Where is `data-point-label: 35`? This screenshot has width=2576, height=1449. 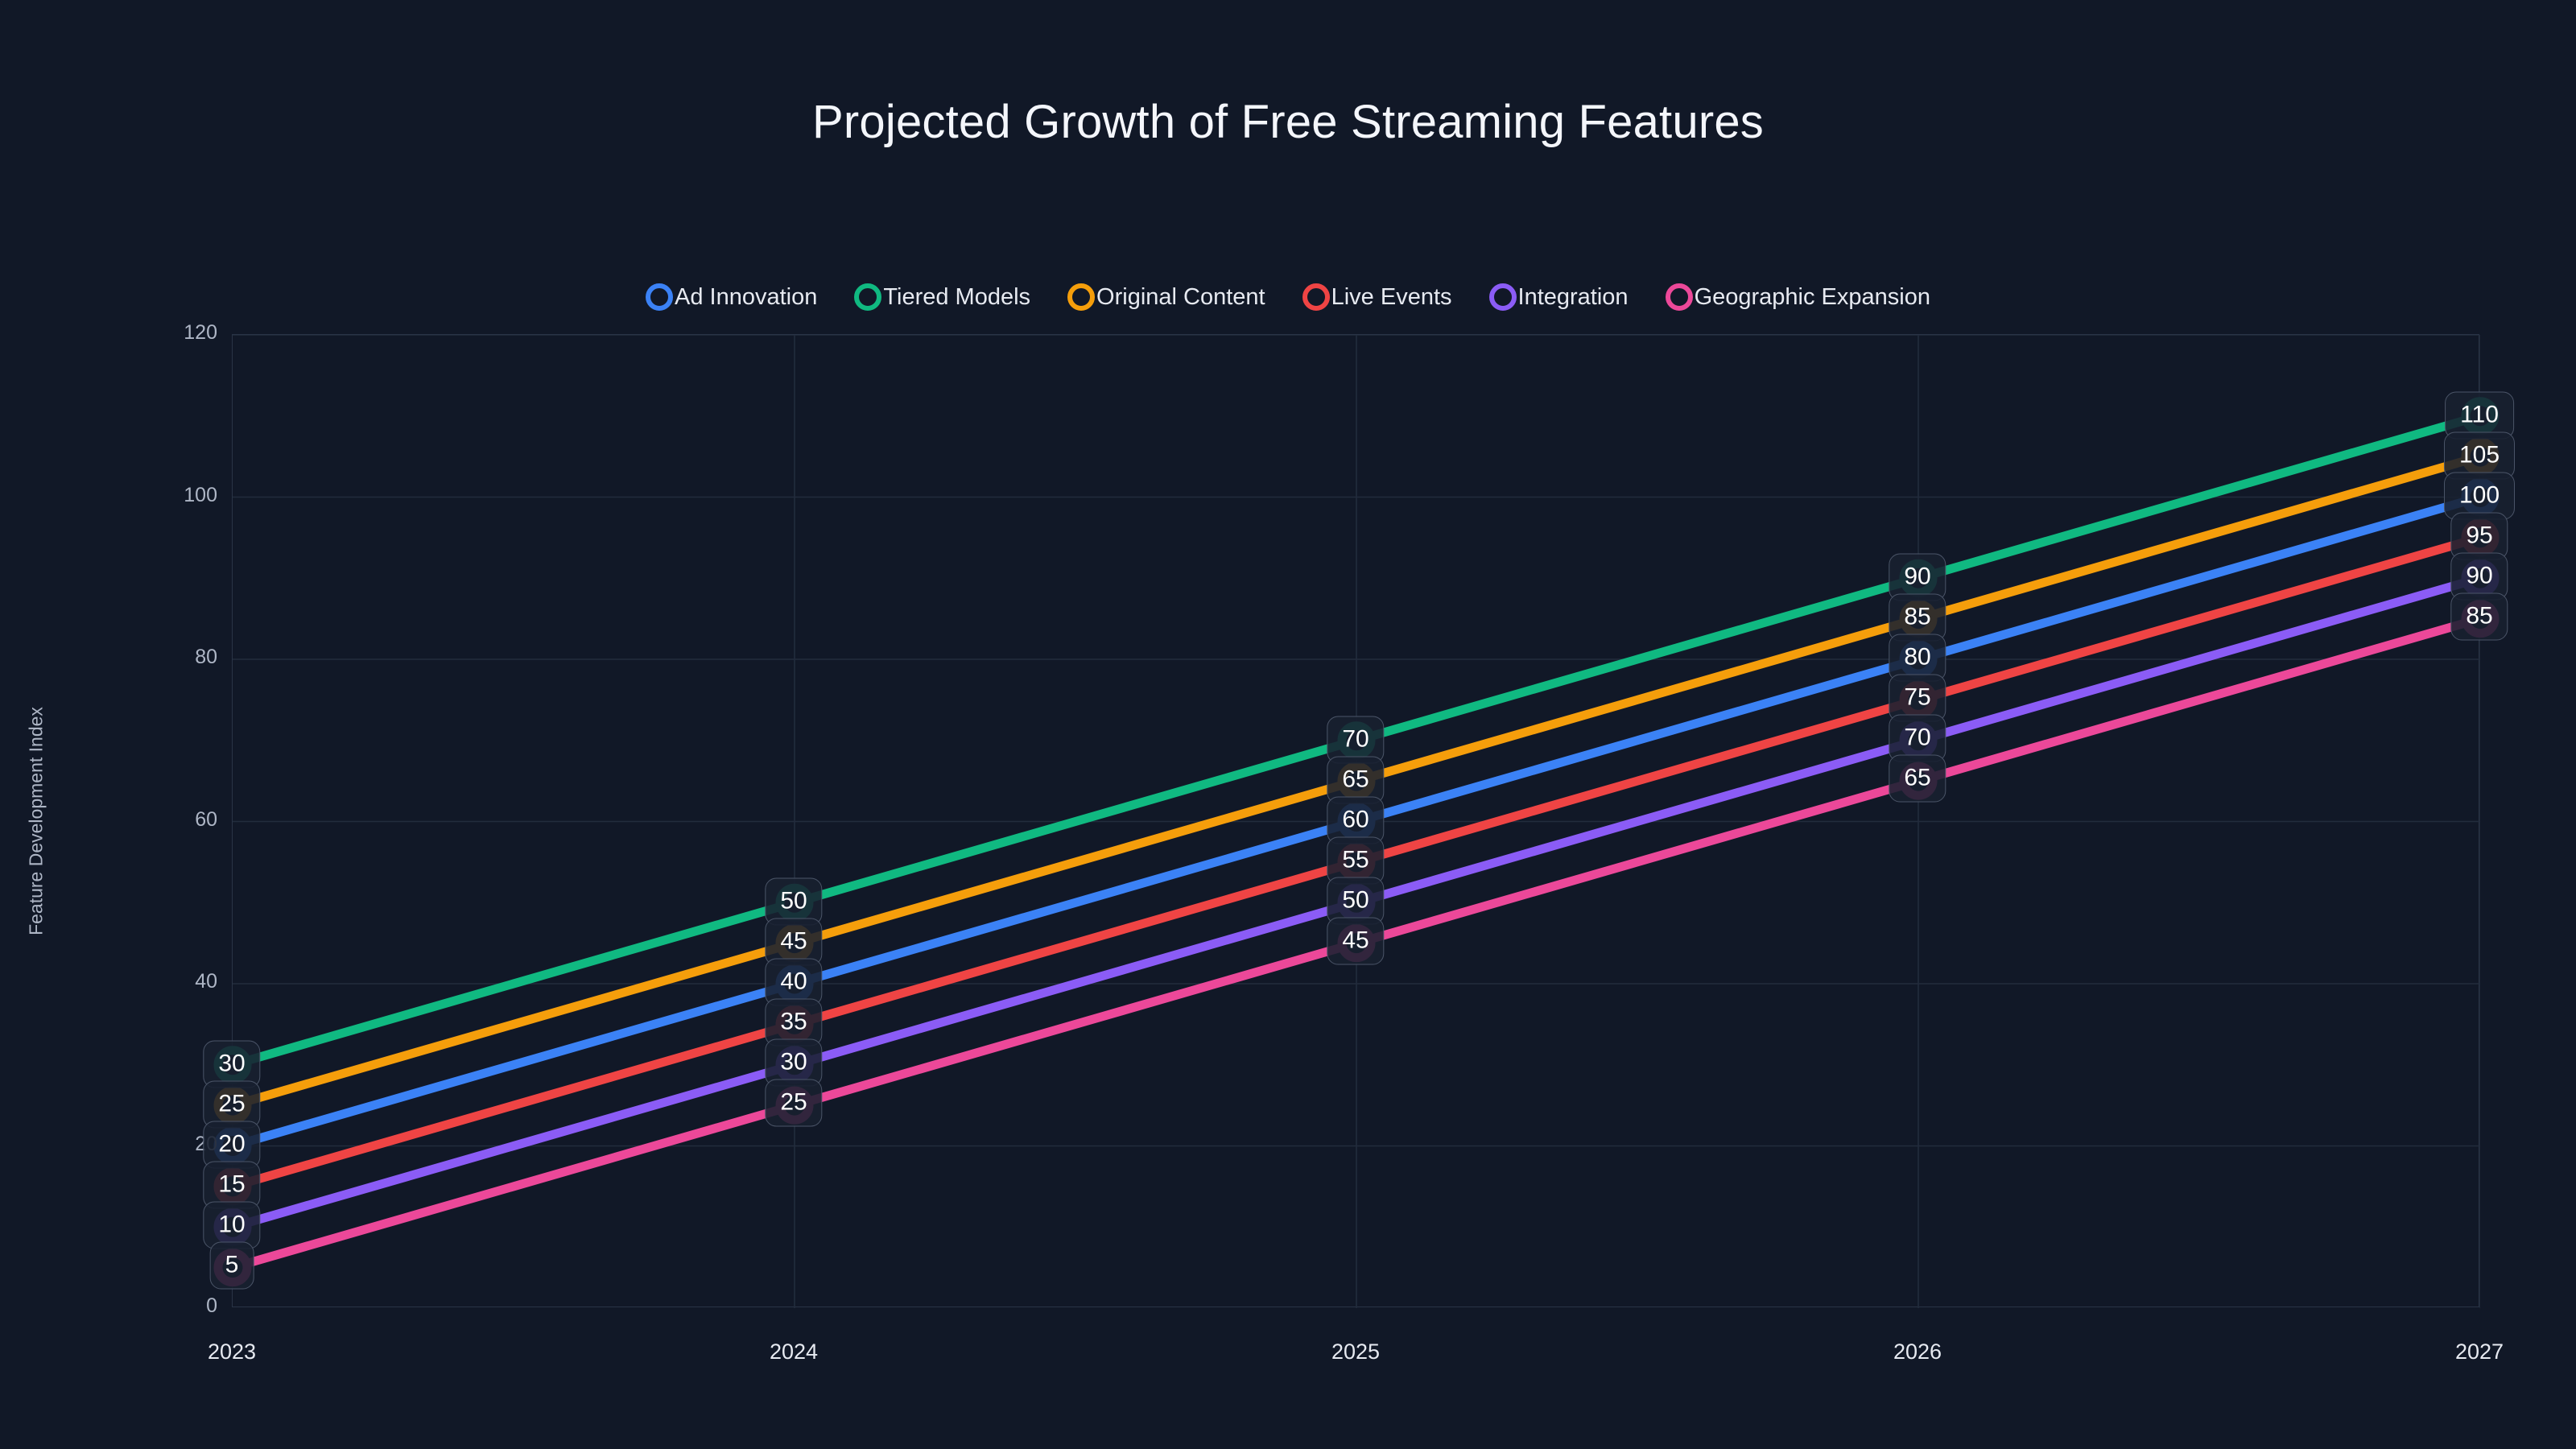 data-point-label: 35 is located at coordinates (794, 1022).